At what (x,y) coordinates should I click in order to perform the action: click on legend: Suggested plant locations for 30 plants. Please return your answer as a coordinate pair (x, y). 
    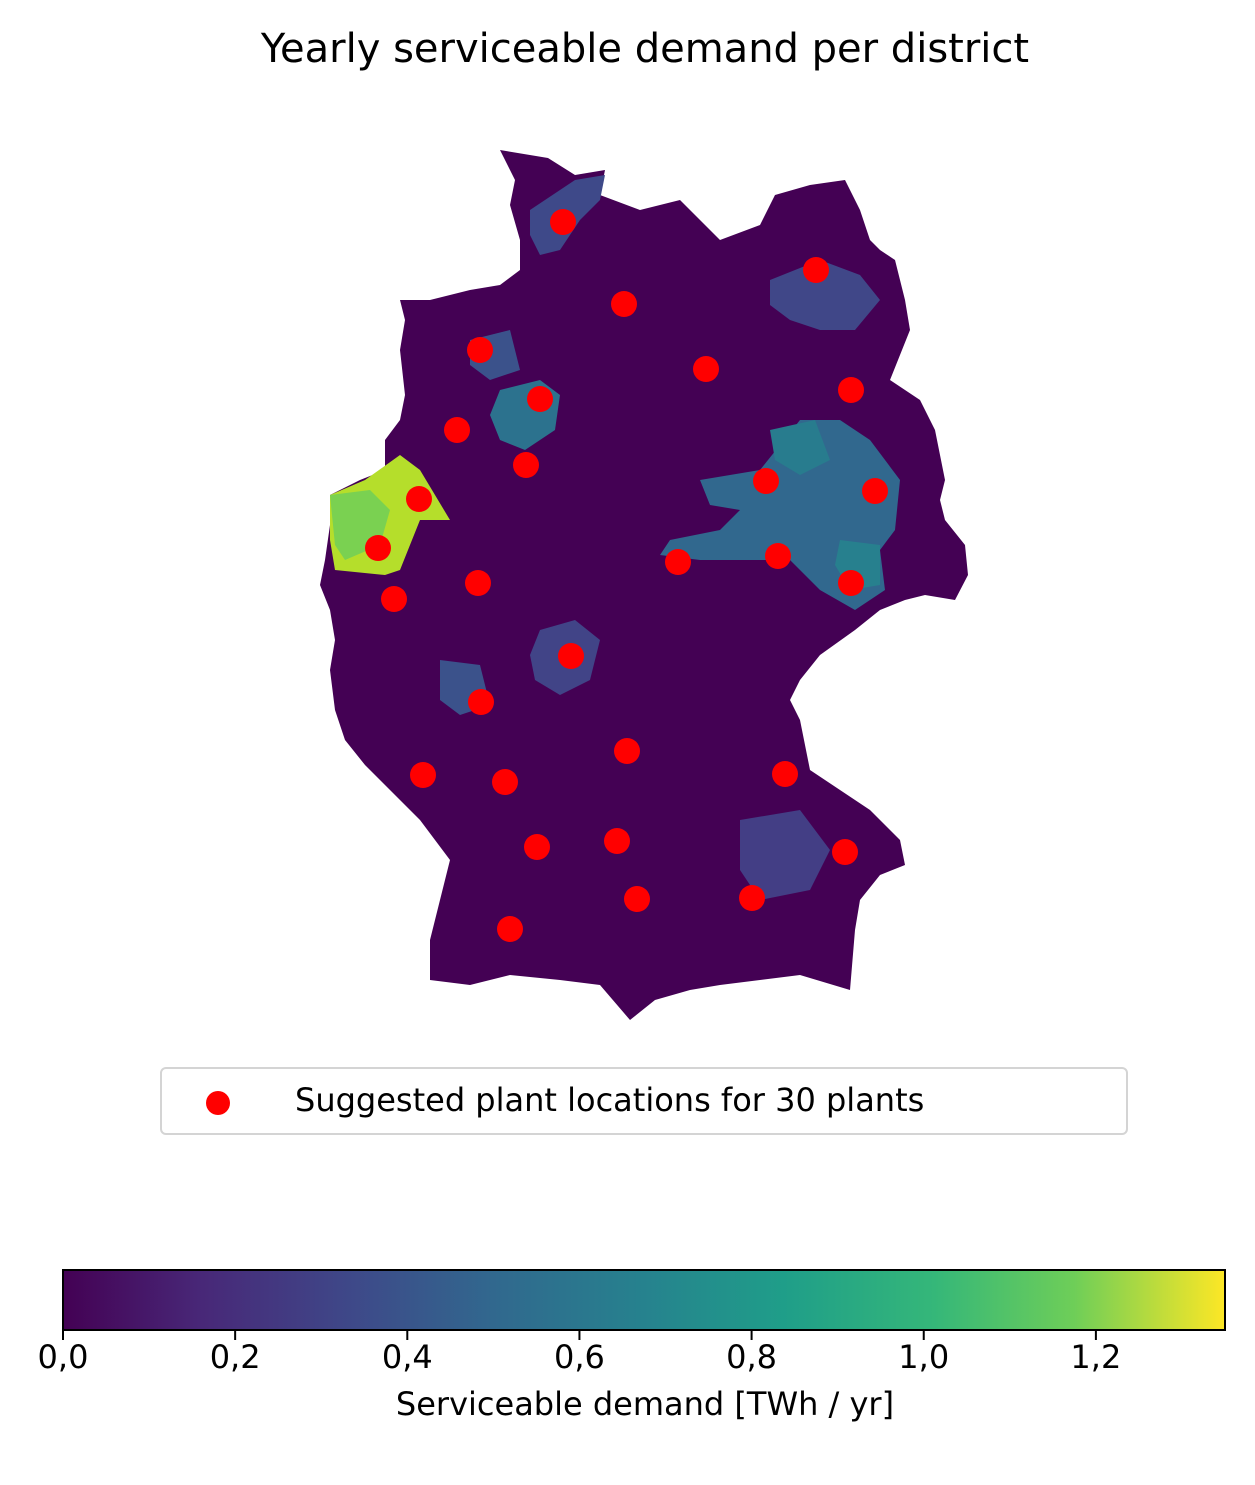
    Looking at the image, I should click on (644, 1101).